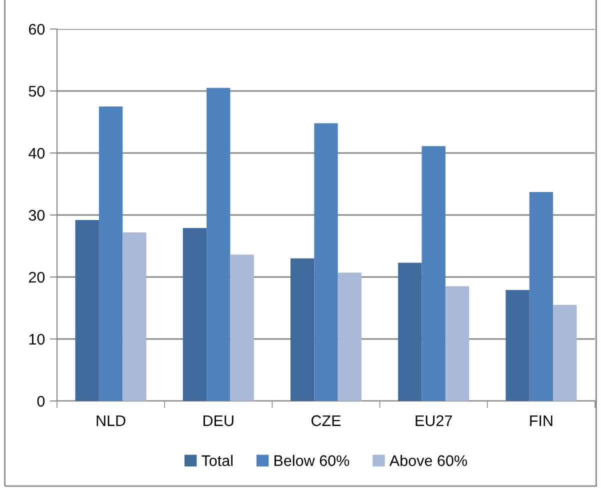  Describe the element at coordinates (41, 401) in the screenshot. I see `y-tick-label: 0` at that location.